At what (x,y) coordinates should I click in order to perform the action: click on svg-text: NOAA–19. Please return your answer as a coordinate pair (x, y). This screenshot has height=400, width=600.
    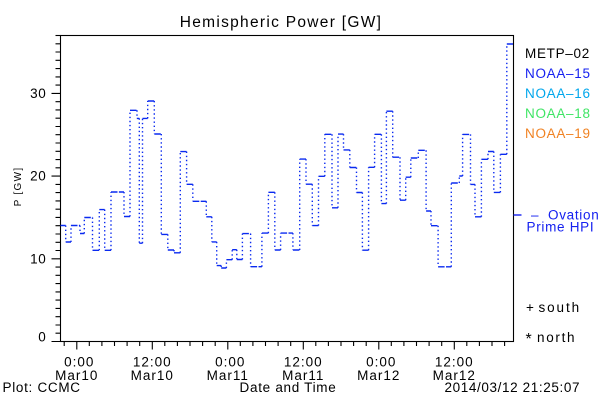
    Looking at the image, I should click on (558, 133).